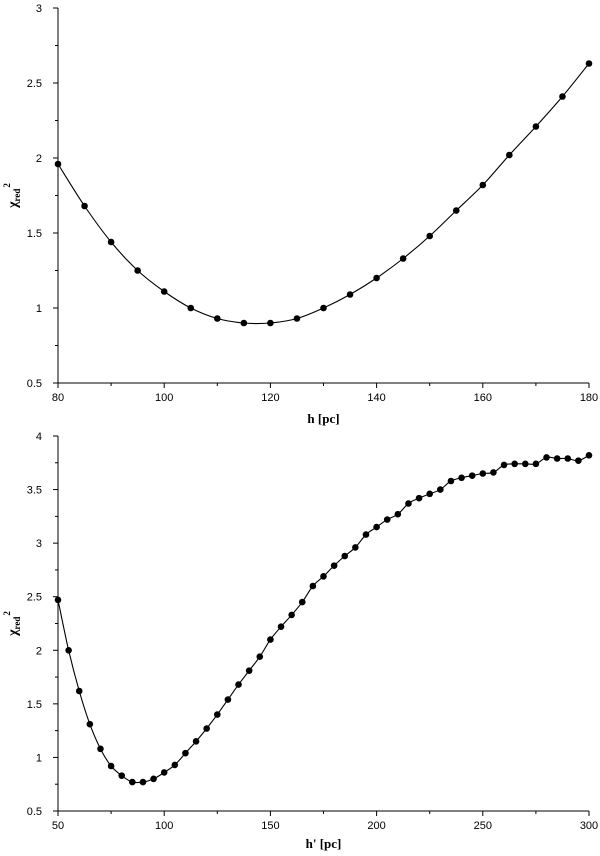  I want to click on x-tick-label: 180, so click(589, 398).